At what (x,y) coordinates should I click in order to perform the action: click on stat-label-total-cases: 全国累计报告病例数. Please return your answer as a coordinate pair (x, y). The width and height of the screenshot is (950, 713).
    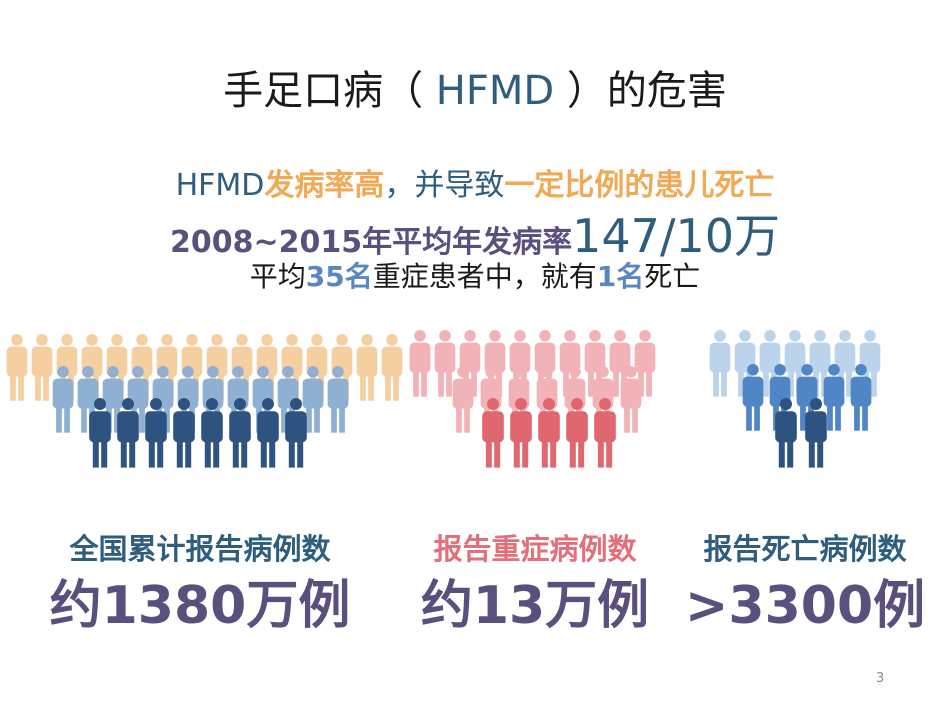
    Looking at the image, I should click on (200, 549).